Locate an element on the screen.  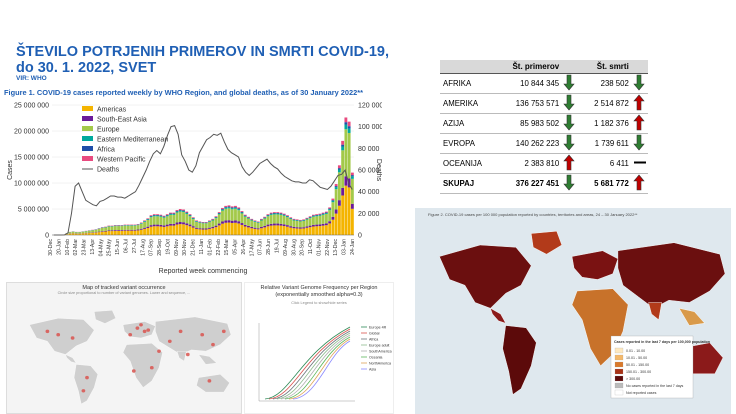
x-tick-label: 30-Dec is located at coordinates (51, 247).